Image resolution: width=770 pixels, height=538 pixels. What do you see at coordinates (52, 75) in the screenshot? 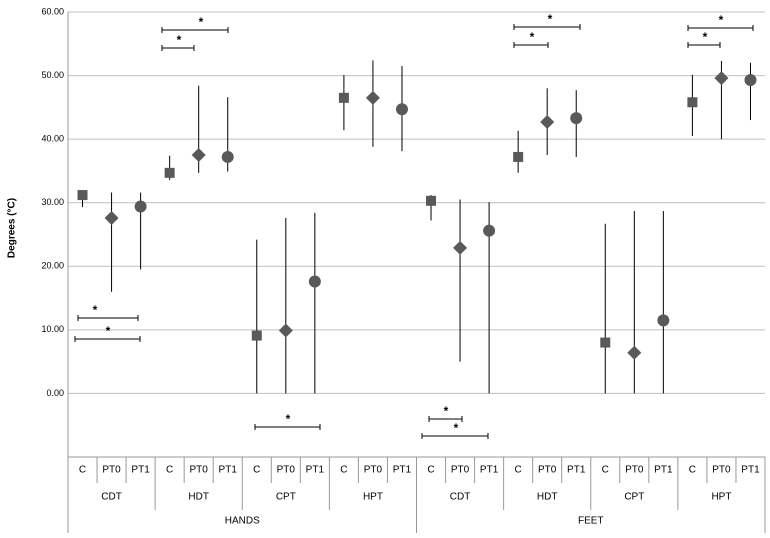
I see `y-tick-label: 50.00` at bounding box center [52, 75].